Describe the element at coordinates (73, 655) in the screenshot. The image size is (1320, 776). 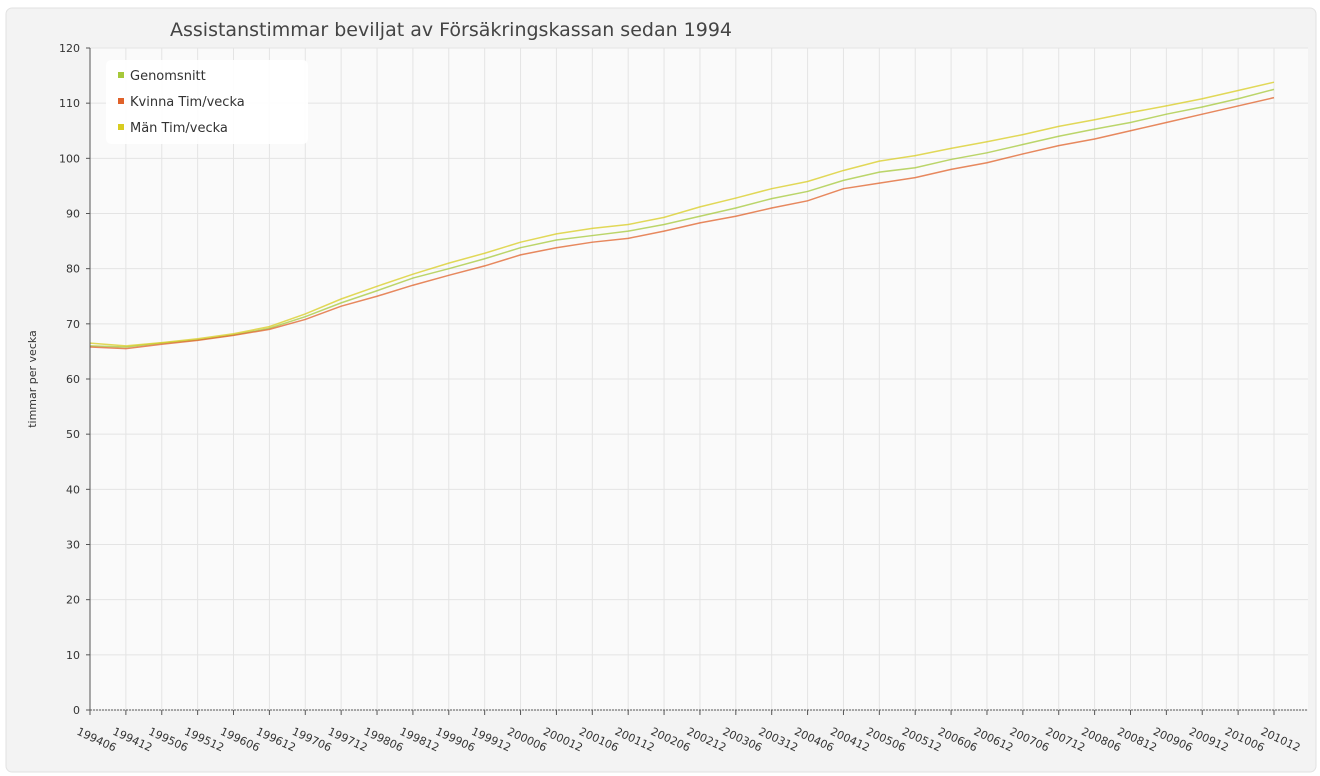
I see `y-tick-label: 10` at that location.